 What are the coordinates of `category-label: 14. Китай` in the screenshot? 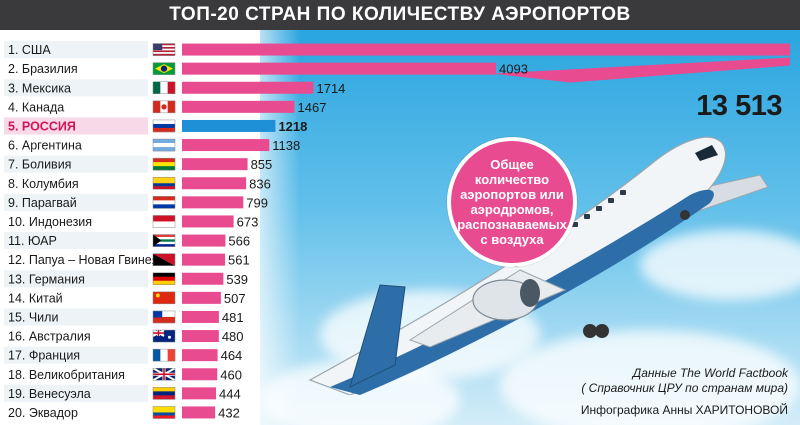 It's located at (35, 298).